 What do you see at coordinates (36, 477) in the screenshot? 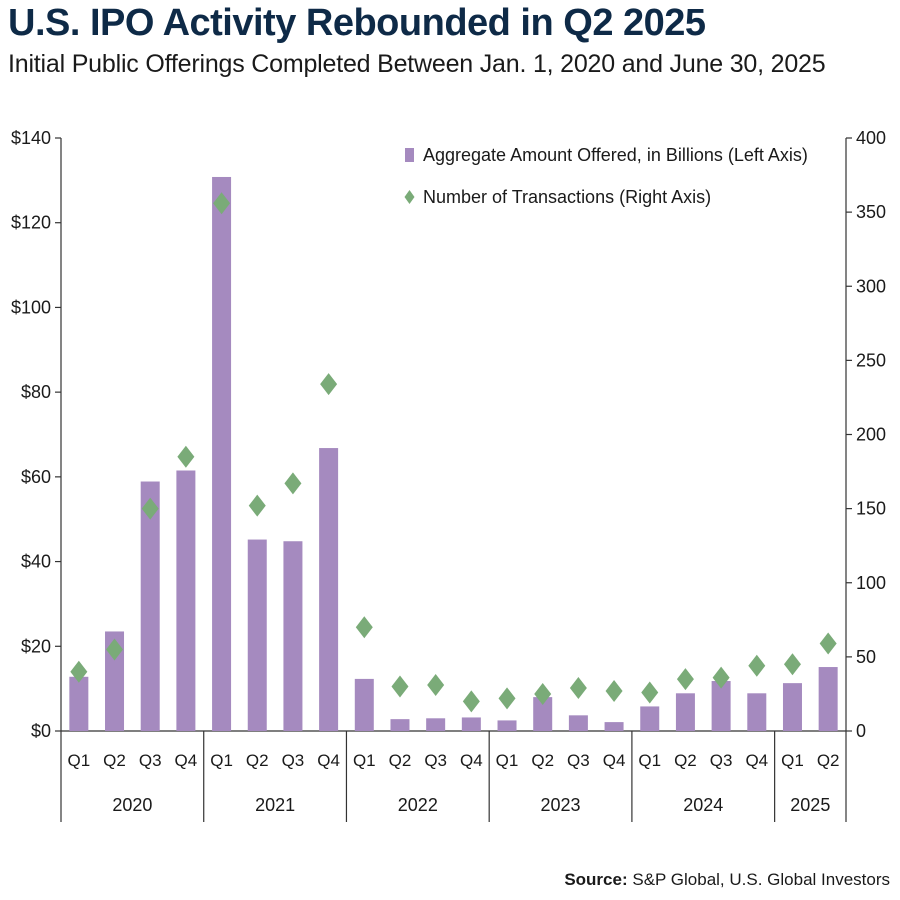
I see `left-axis-tick-label: $60` at bounding box center [36, 477].